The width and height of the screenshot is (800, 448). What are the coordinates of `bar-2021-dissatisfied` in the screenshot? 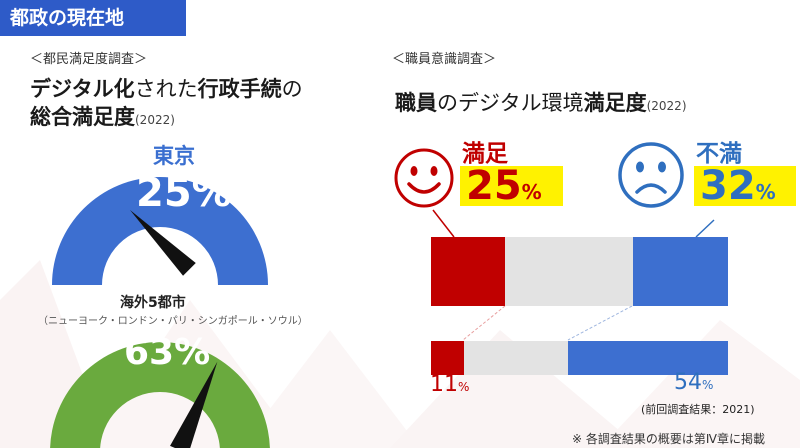 It's located at (647, 358).